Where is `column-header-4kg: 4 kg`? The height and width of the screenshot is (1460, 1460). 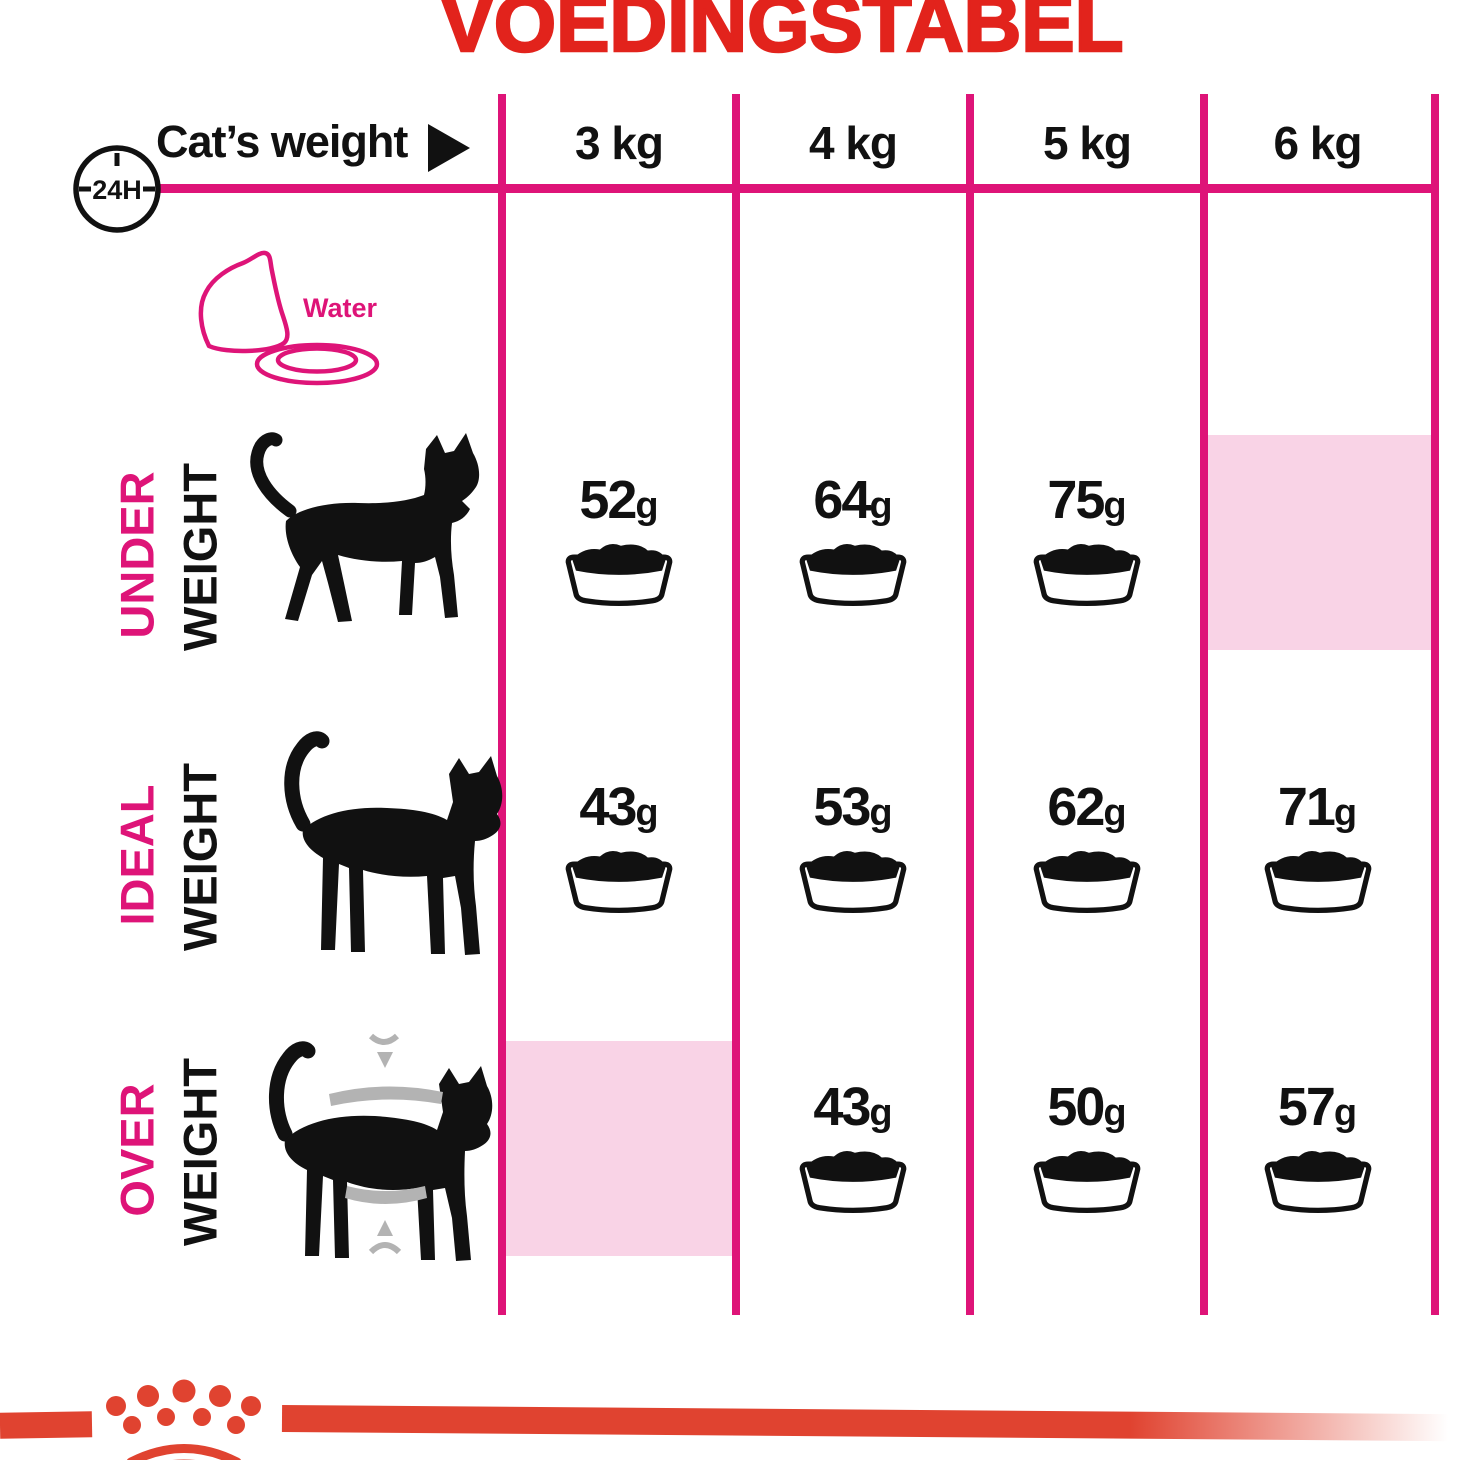
column-header-4kg: 4 kg is located at coordinates (853, 143).